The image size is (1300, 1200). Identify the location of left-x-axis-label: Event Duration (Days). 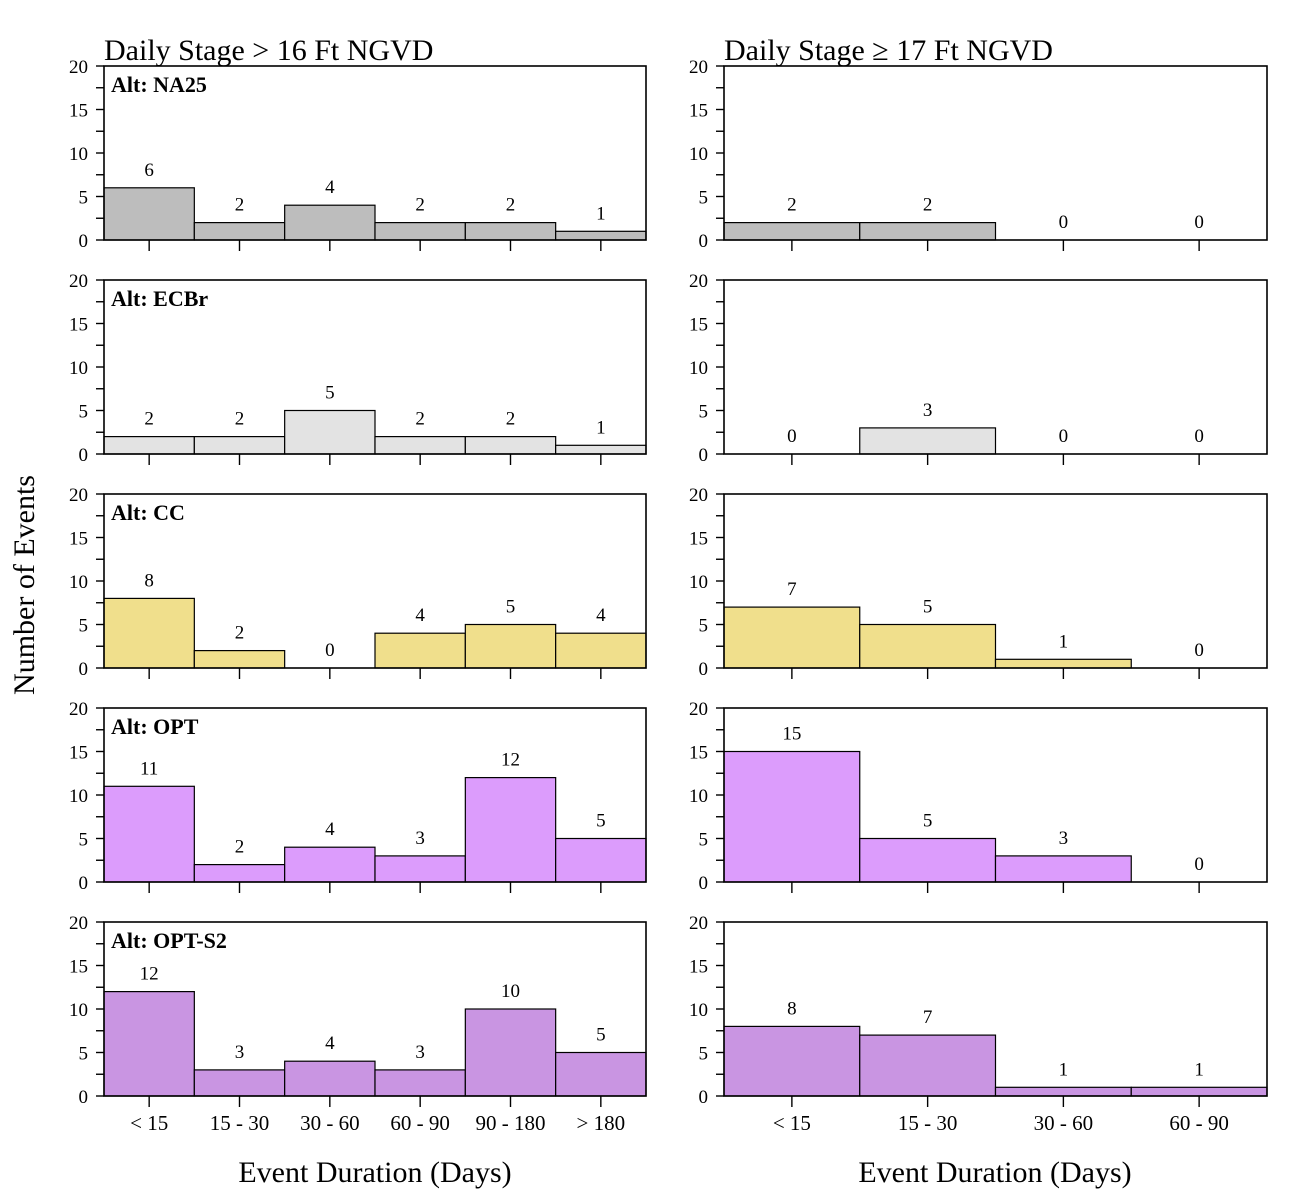
(374, 1172).